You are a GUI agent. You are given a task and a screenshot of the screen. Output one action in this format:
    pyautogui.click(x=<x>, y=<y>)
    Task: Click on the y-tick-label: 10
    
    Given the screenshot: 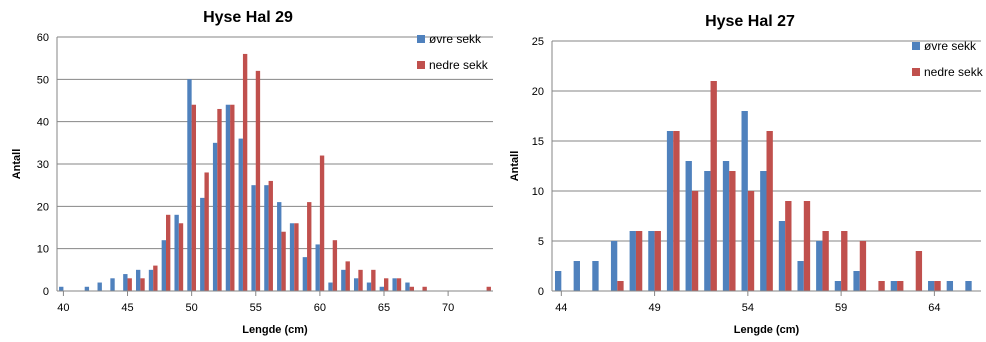 What is the action you would take?
    pyautogui.click(x=43, y=250)
    